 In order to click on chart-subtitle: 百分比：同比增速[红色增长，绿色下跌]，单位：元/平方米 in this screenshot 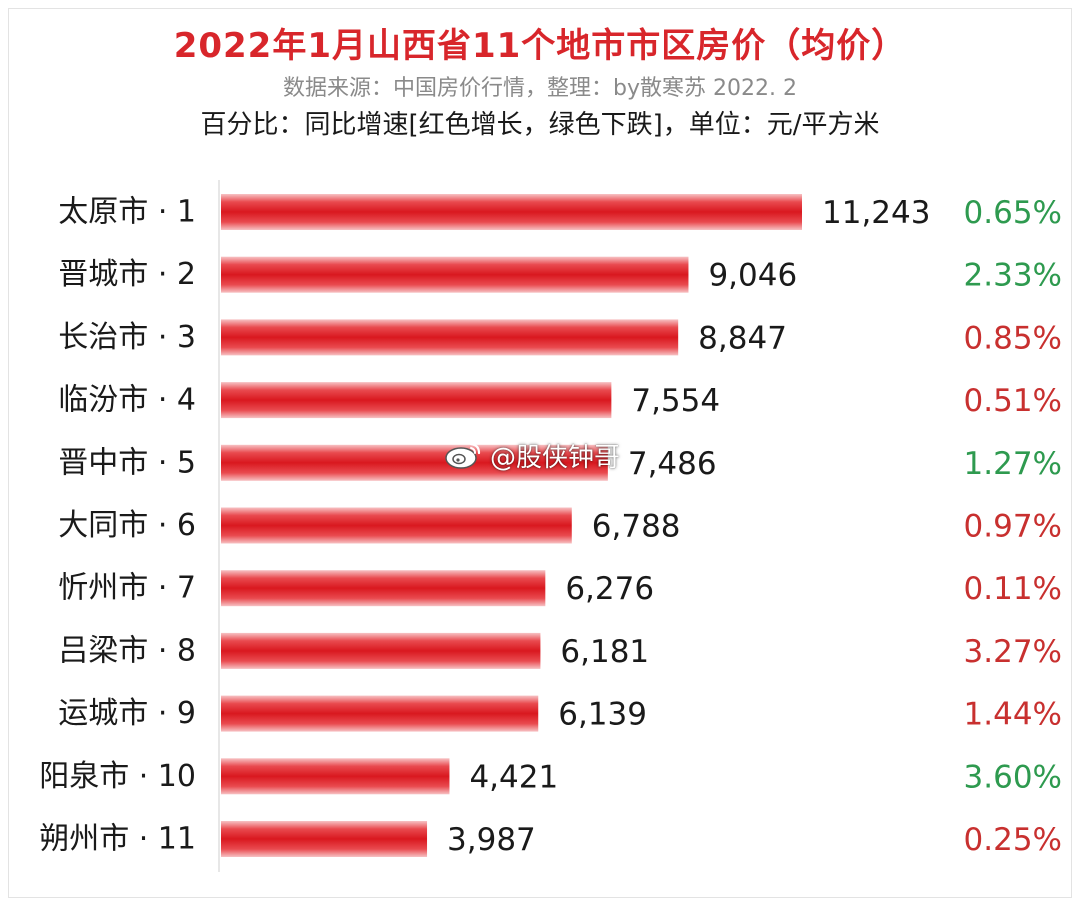, I will do `click(540, 125)`.